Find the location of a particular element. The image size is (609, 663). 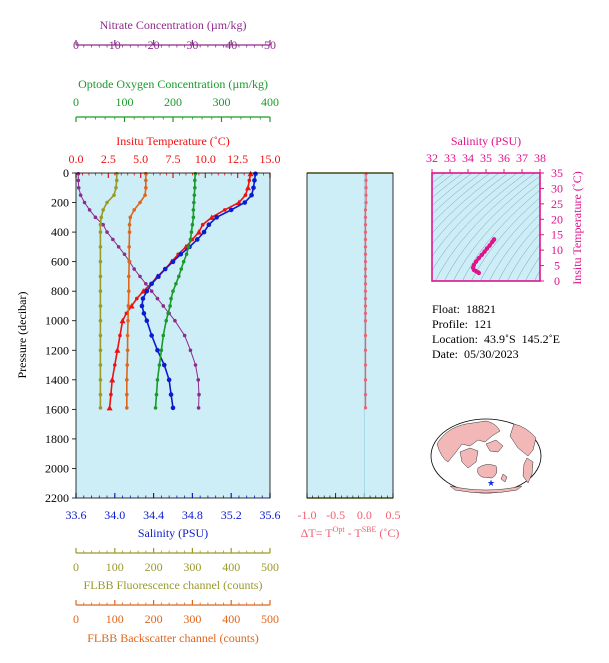

ts-x-axis-title: Salinity (PSU) is located at coordinates (486, 141).